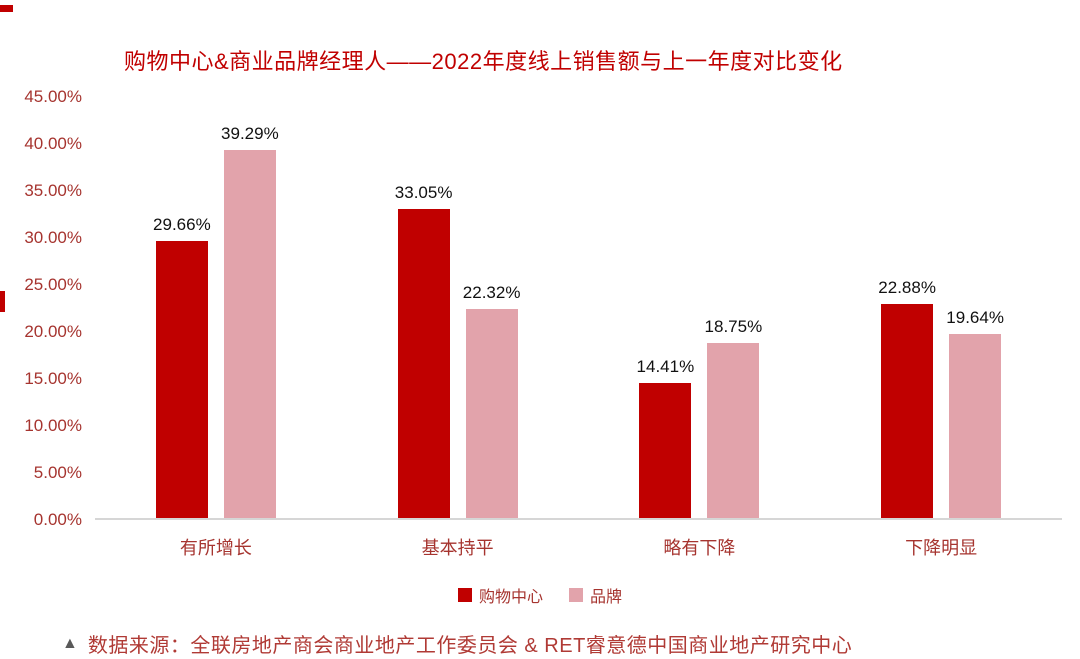  What do you see at coordinates (57, 519) in the screenshot?
I see `y-axis-tick-label: 0.00%` at bounding box center [57, 519].